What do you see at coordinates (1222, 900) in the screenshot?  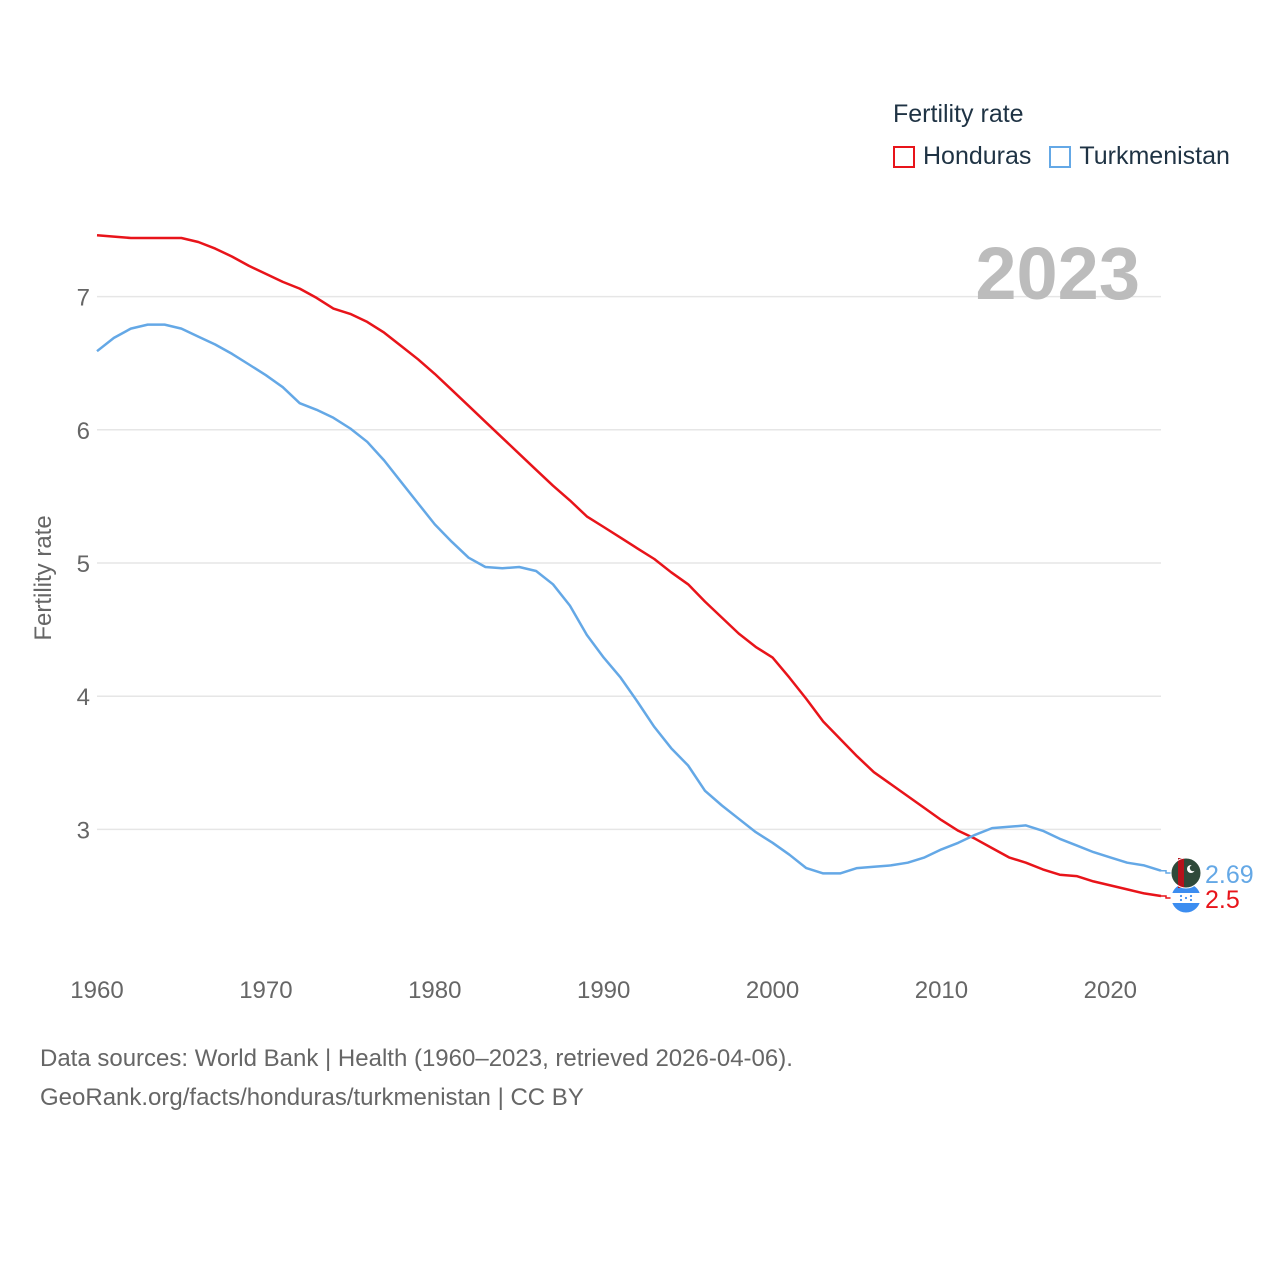 I see `end-value-label-honduras: 2.5` at bounding box center [1222, 900].